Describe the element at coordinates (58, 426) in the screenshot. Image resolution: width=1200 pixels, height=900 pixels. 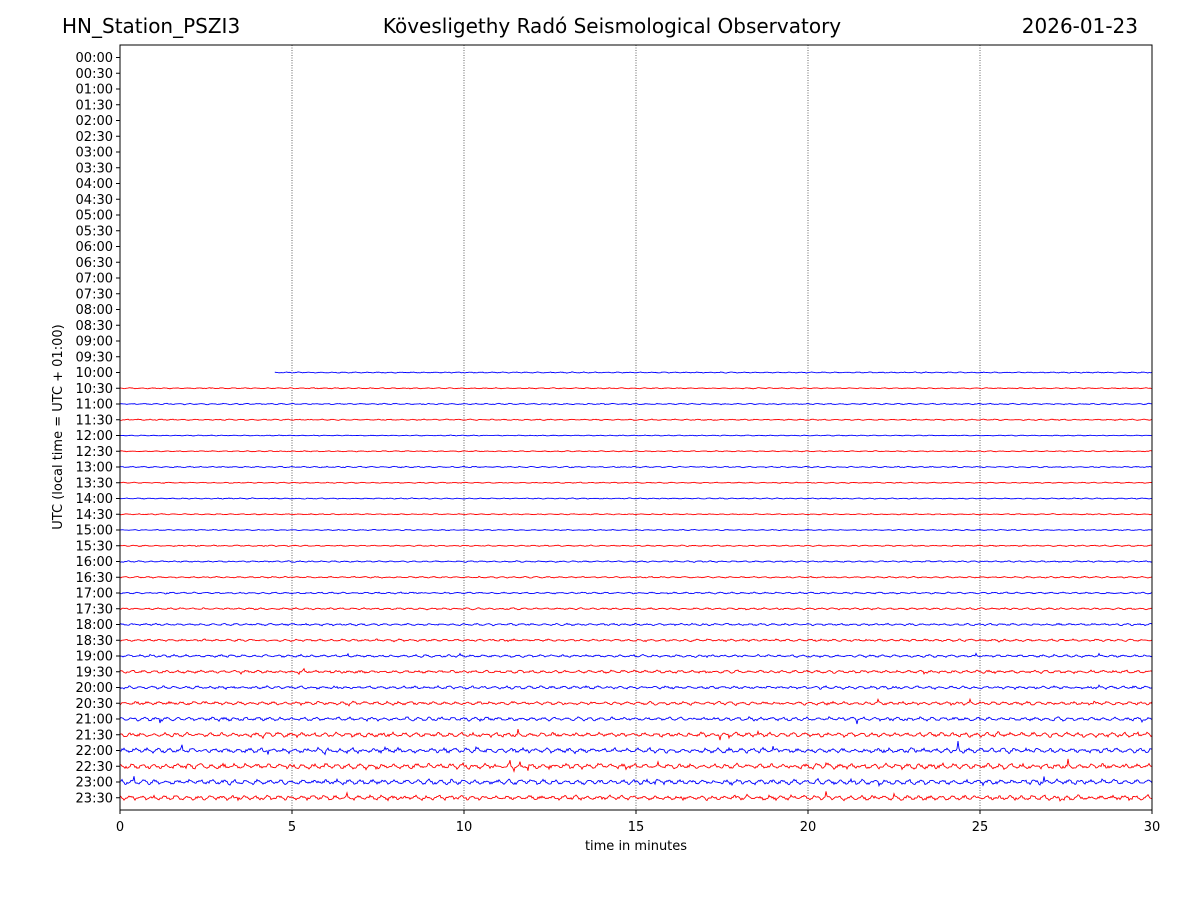
I see `y-axis-label: UTC (local time = UTC + 01:00)` at that location.